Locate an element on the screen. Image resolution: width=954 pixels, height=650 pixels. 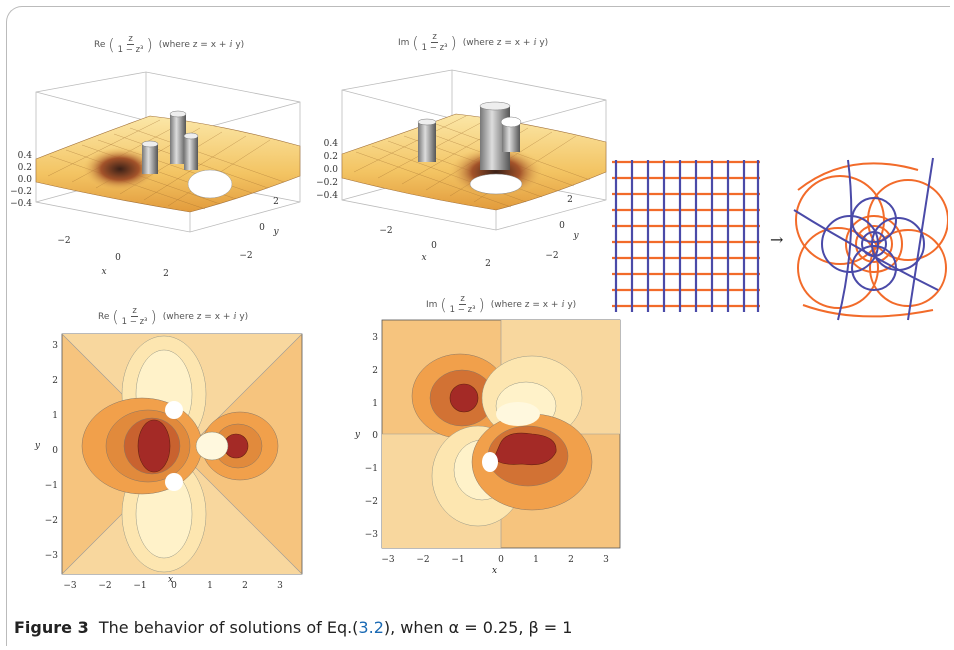
mapped-curves is located at coordinates (870, 239).